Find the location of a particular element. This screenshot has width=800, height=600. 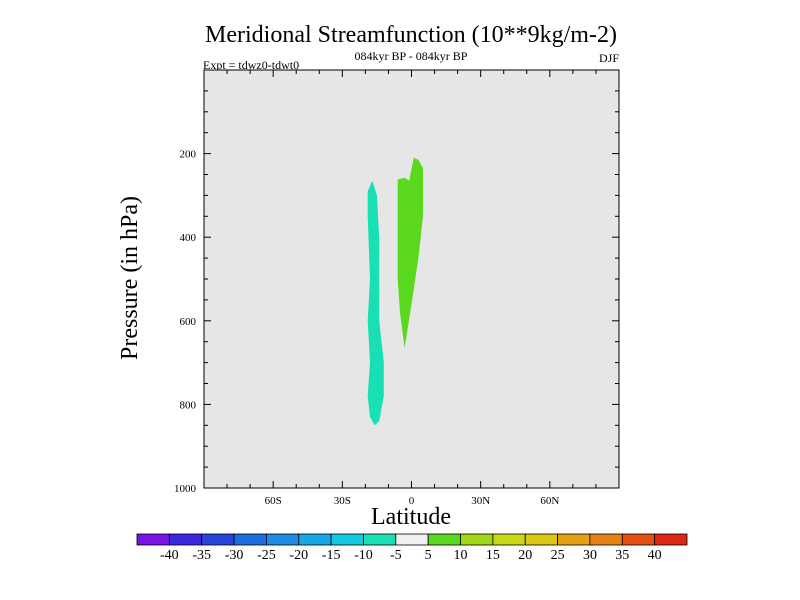

colorbar-label: -10 is located at coordinates (363, 555).